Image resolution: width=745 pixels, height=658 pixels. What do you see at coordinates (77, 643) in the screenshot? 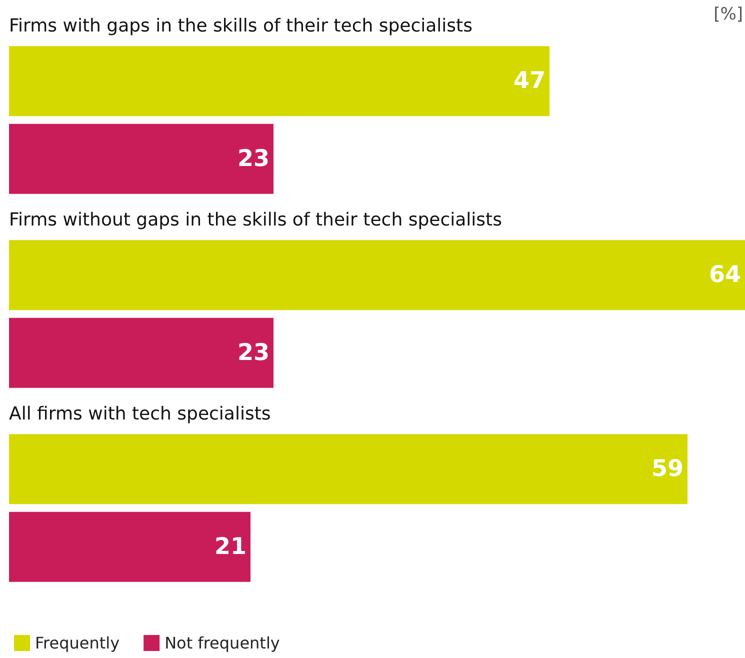
I see `legend-label: Frequently` at bounding box center [77, 643].